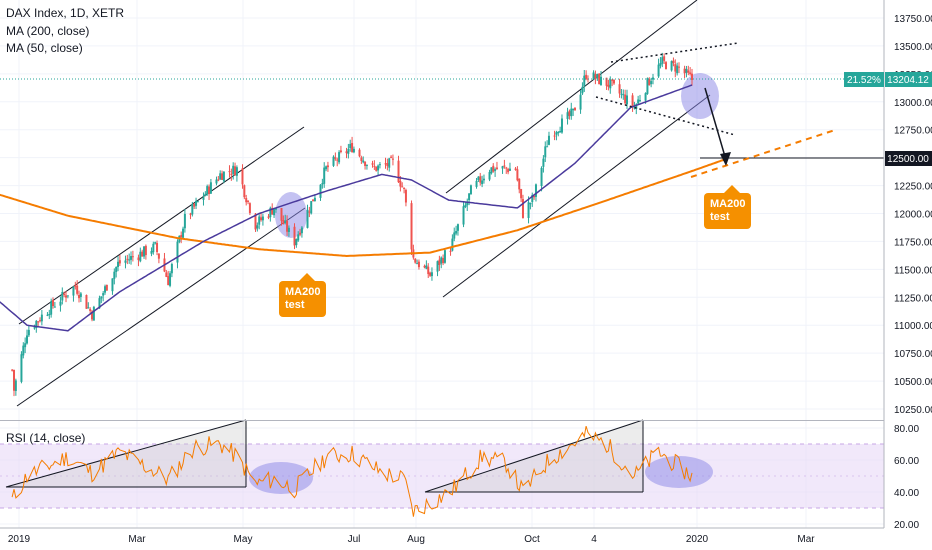 Image resolution: width=932 pixels, height=550 pixels. What do you see at coordinates (65, 13) in the screenshot?
I see `legend-title: DAX Index, 1D, XETR` at bounding box center [65, 13].